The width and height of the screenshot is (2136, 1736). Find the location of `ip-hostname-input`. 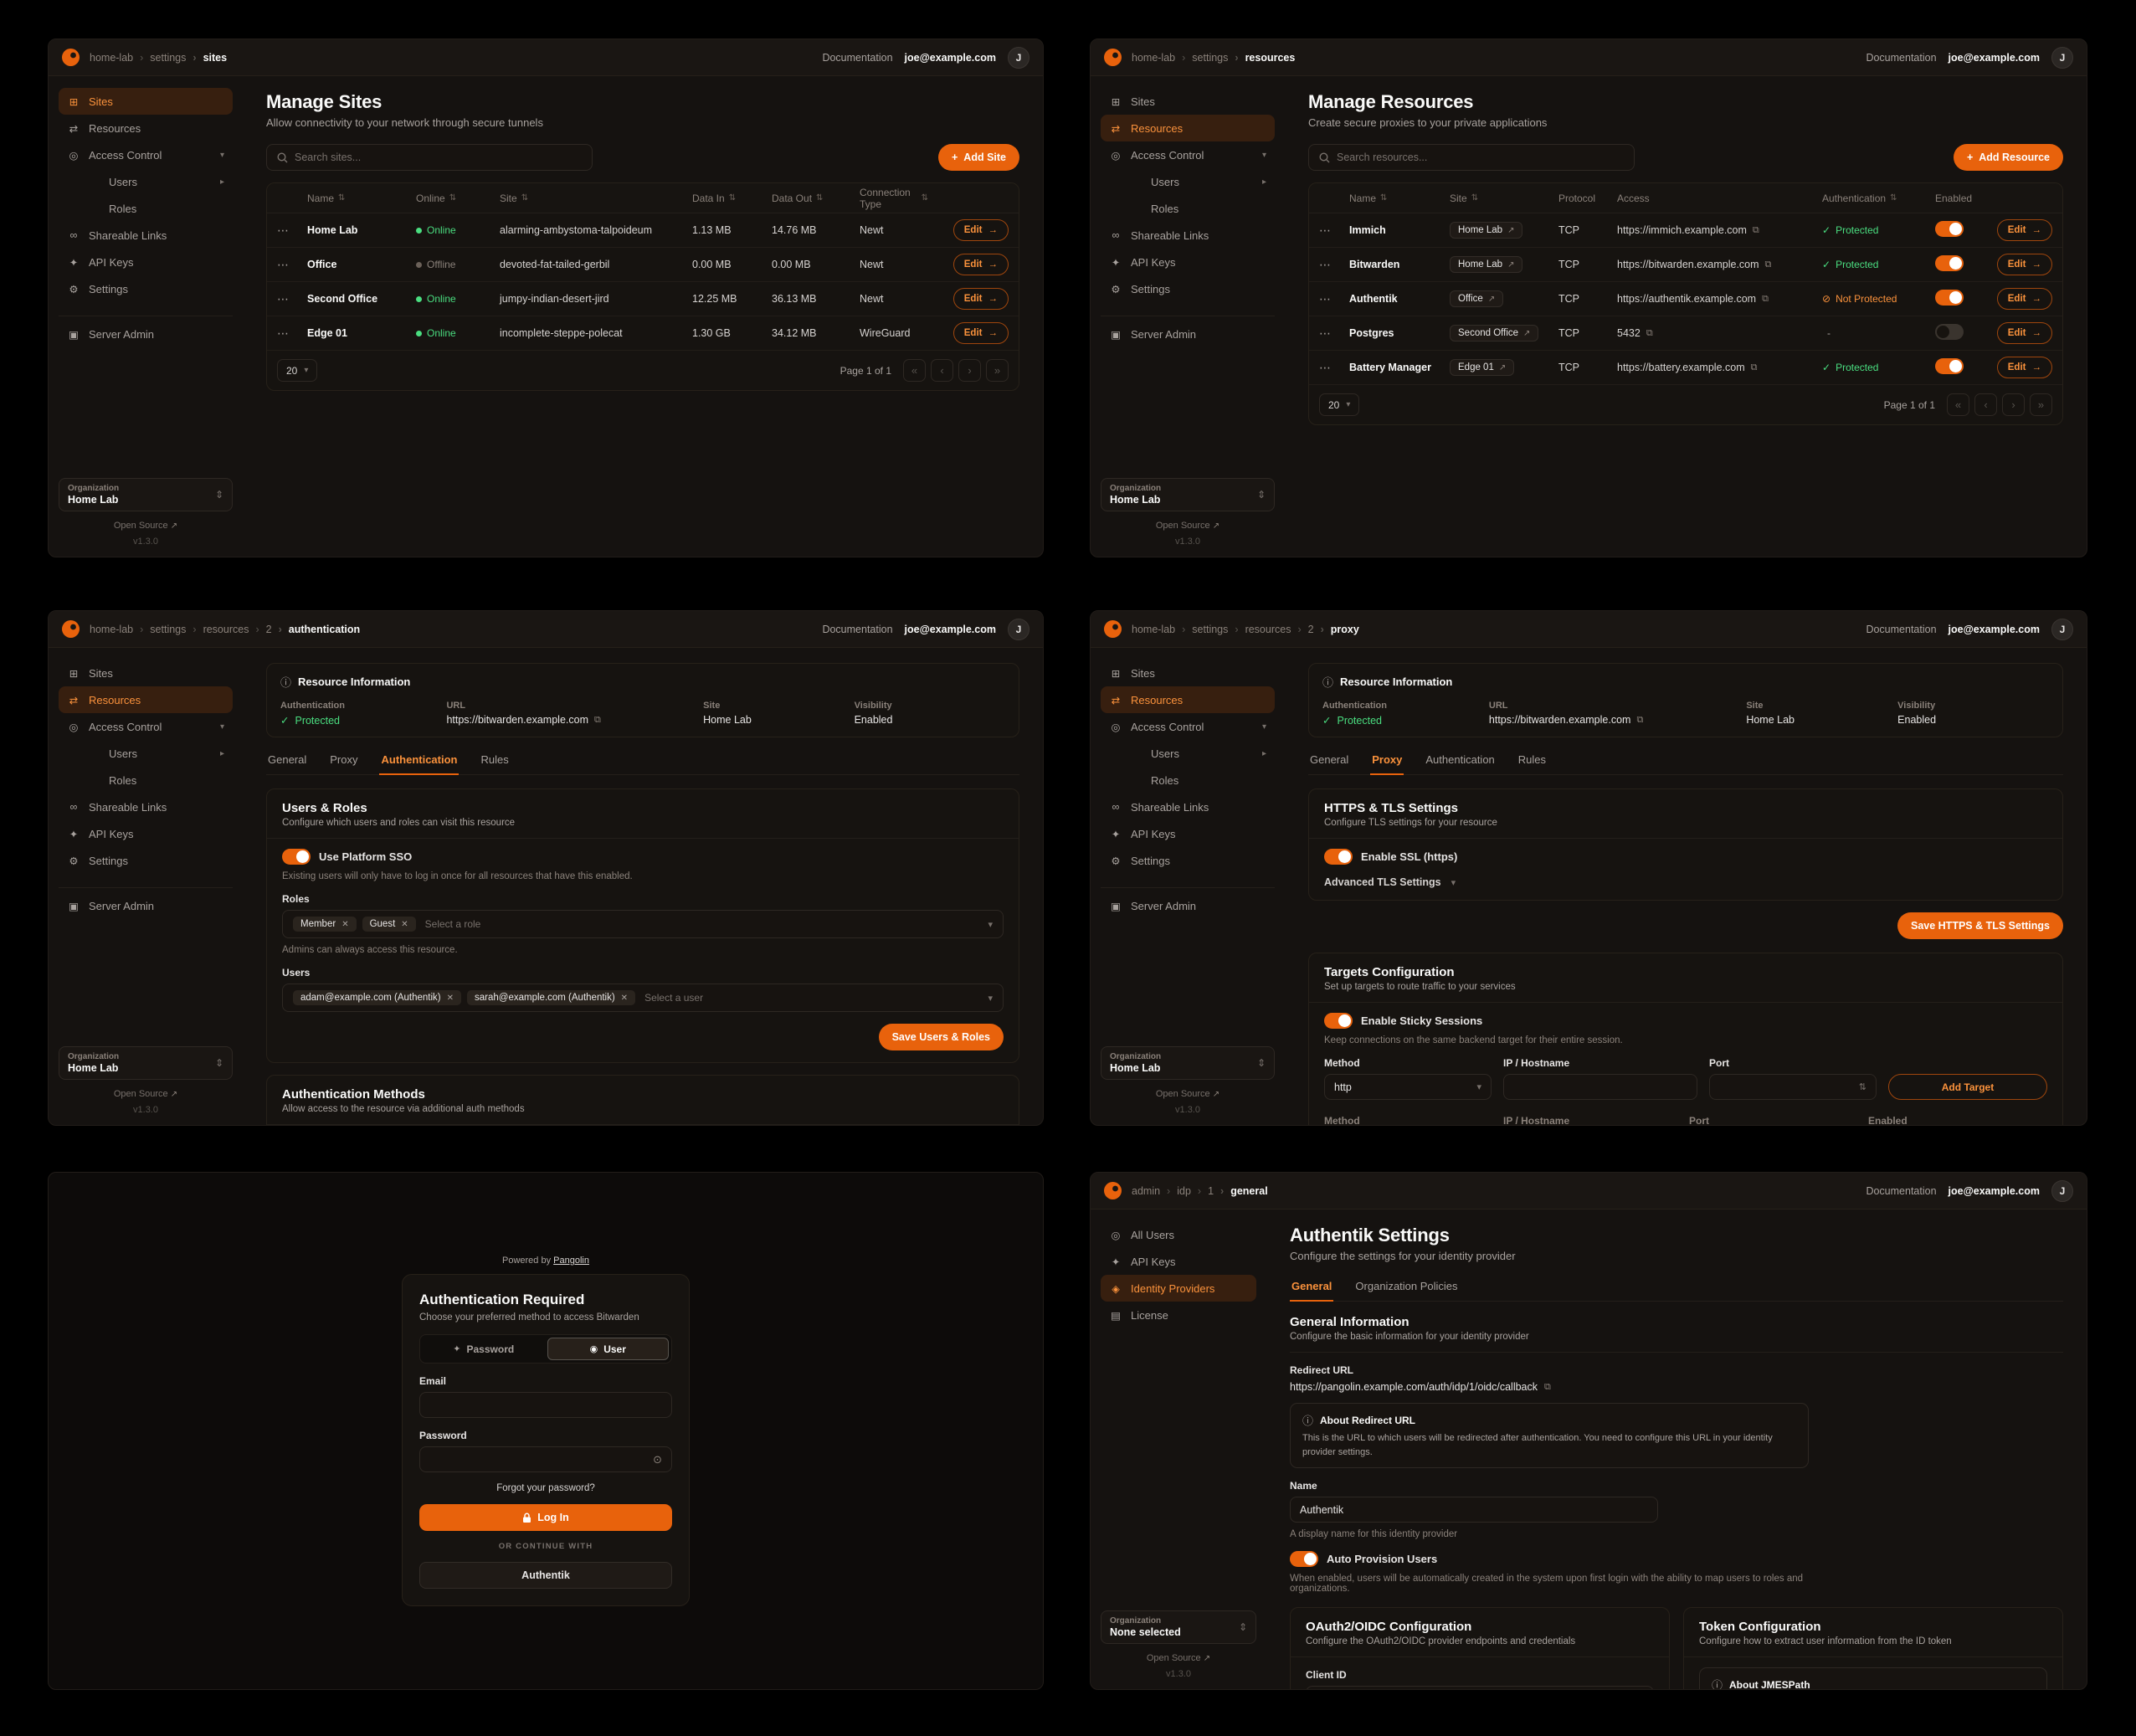

ip-hostname-input is located at coordinates (1600, 1087).